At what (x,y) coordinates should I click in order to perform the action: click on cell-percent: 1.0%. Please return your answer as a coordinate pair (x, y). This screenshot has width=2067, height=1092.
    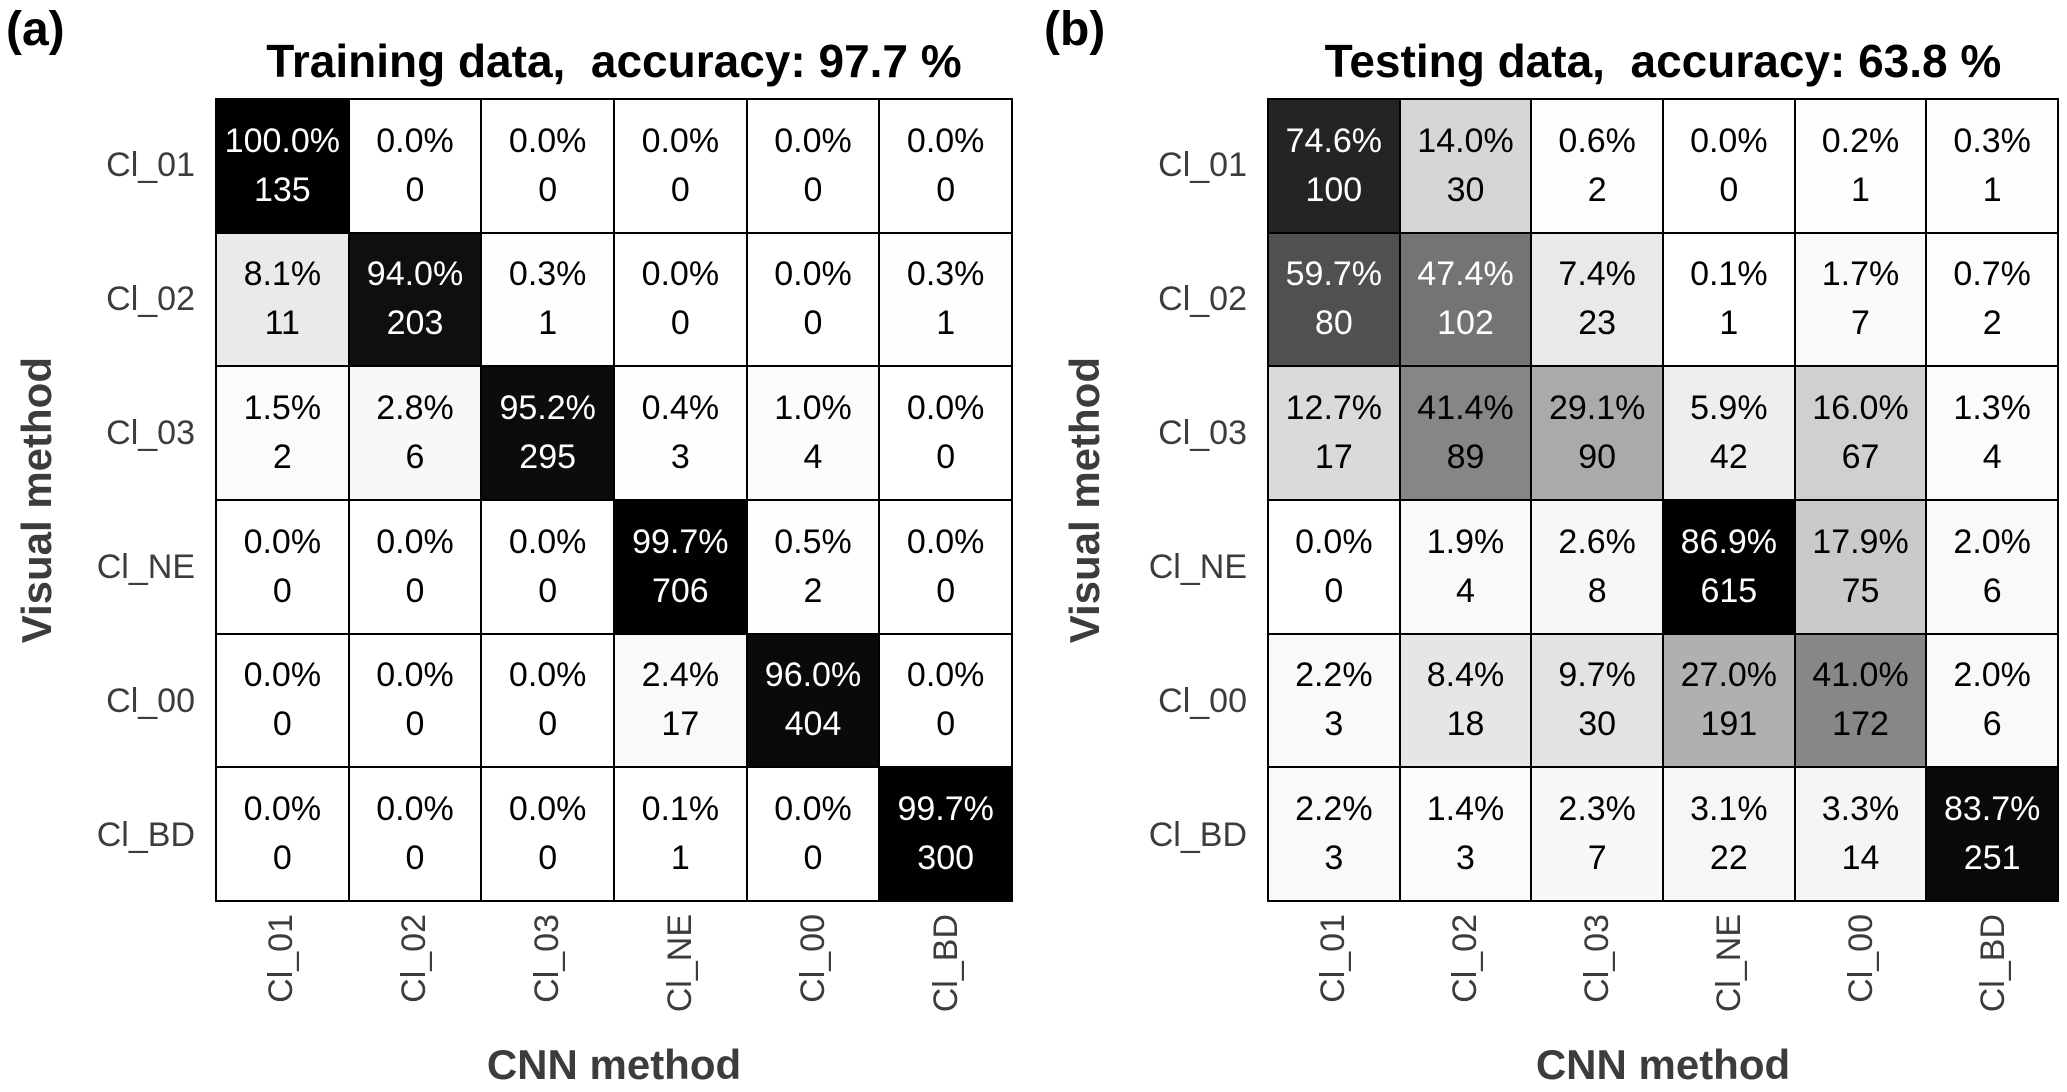
    Looking at the image, I should click on (813, 408).